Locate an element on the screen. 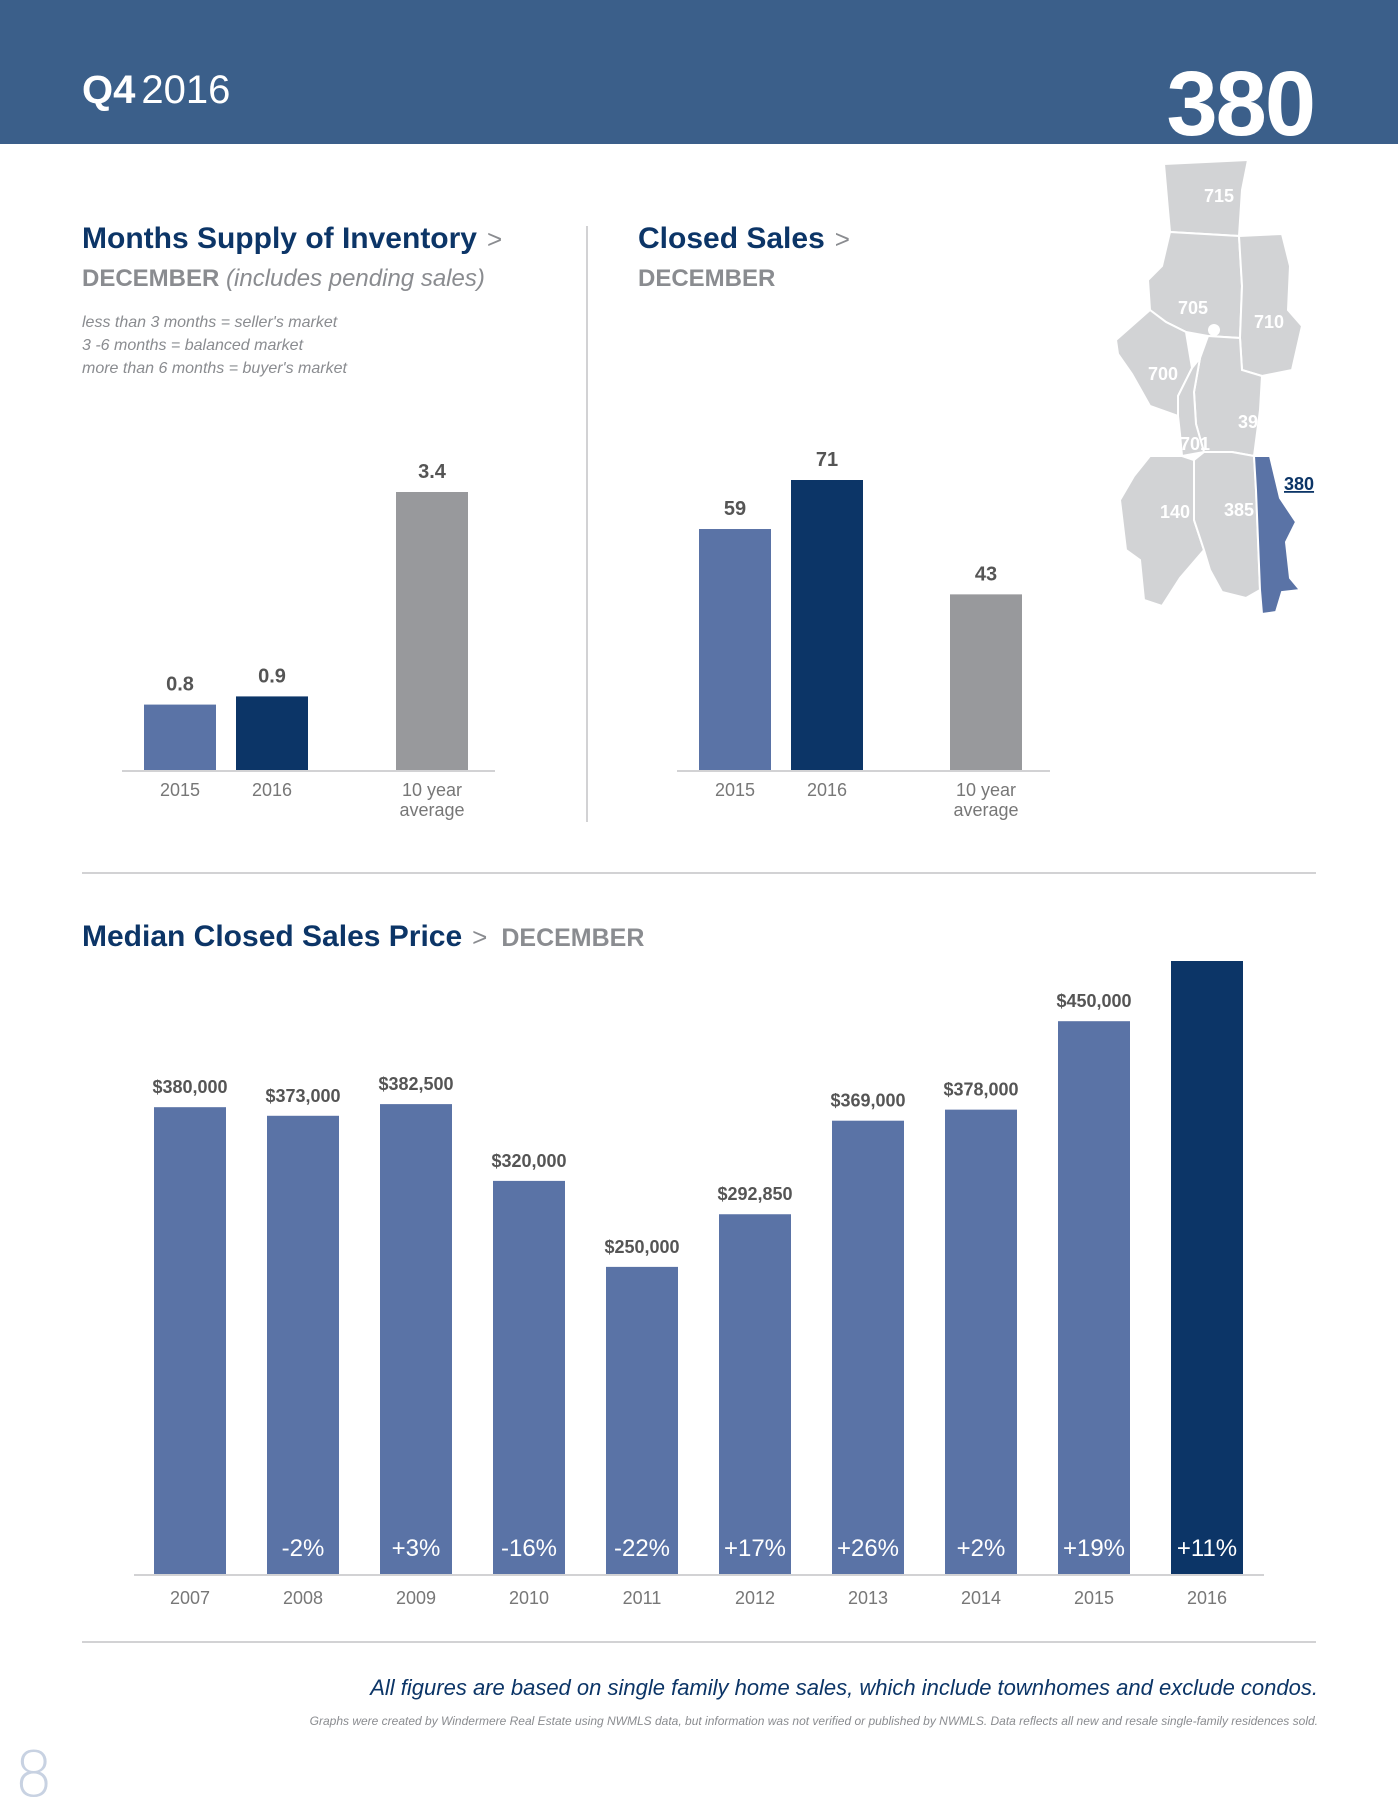 This screenshot has width=1398, height=1809. data-label: 3.4 is located at coordinates (432, 472).